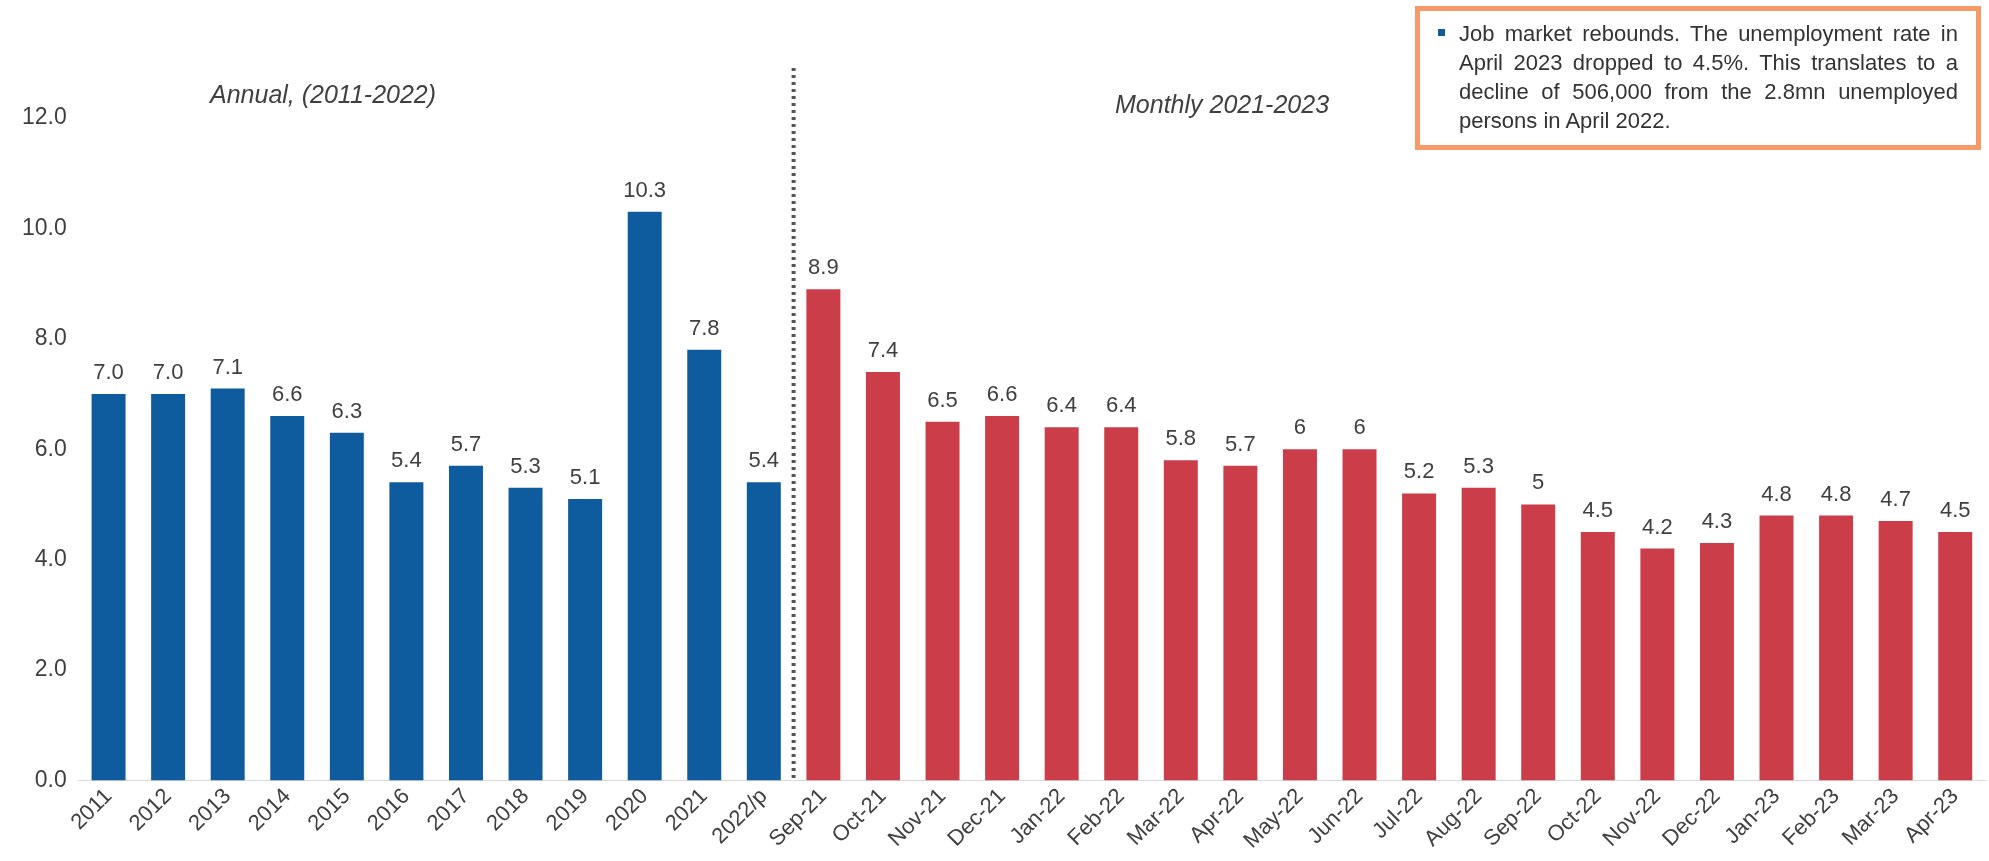 Image resolution: width=1989 pixels, height=861 pixels. What do you see at coordinates (44, 116) in the screenshot?
I see `y-tick-label: 12.0` at bounding box center [44, 116].